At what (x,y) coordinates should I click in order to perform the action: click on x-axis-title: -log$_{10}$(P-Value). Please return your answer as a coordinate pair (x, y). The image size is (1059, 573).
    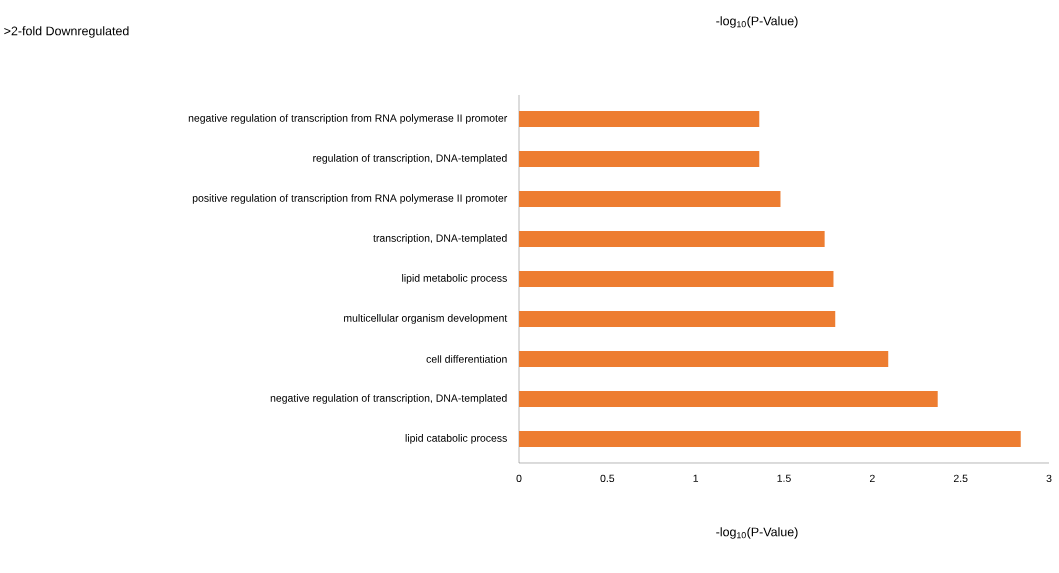
    Looking at the image, I should click on (757, 533).